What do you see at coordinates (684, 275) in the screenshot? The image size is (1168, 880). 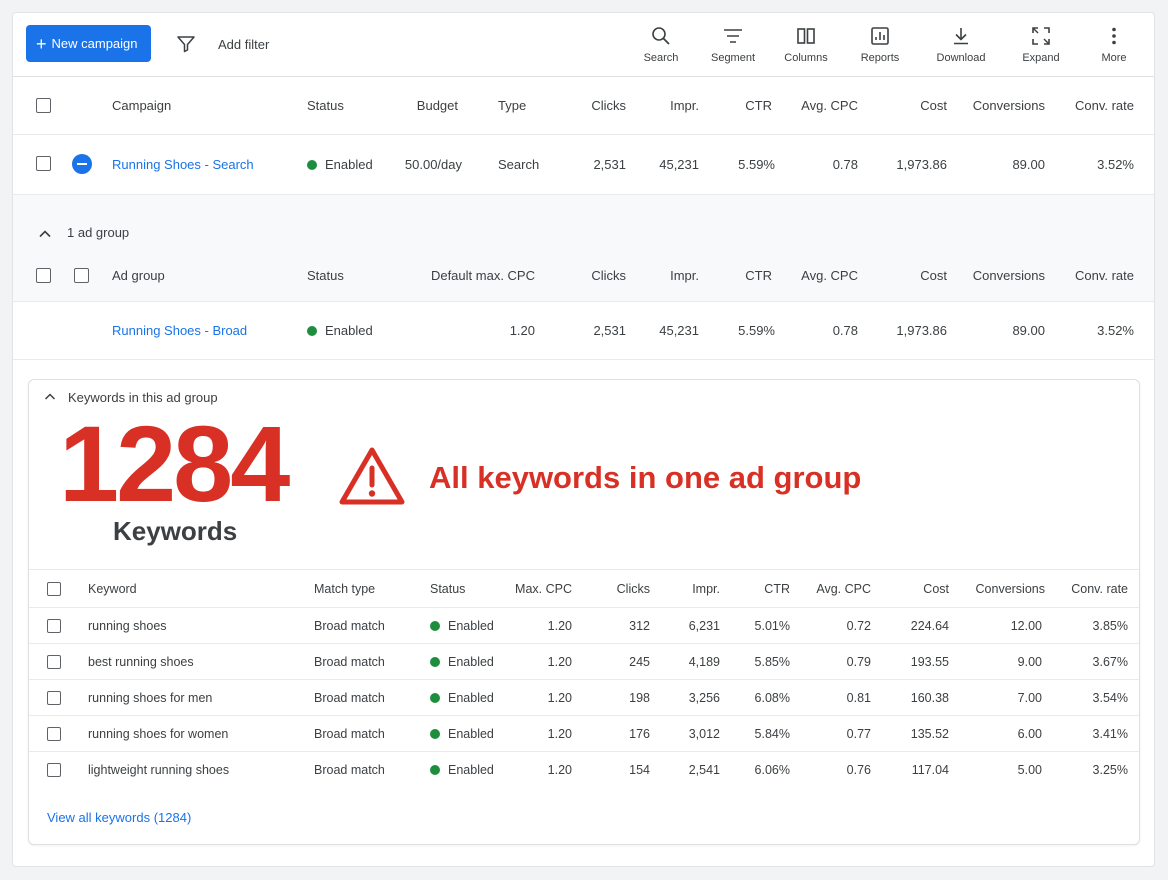 I see `col-ad-group-impr: Impr.` at bounding box center [684, 275].